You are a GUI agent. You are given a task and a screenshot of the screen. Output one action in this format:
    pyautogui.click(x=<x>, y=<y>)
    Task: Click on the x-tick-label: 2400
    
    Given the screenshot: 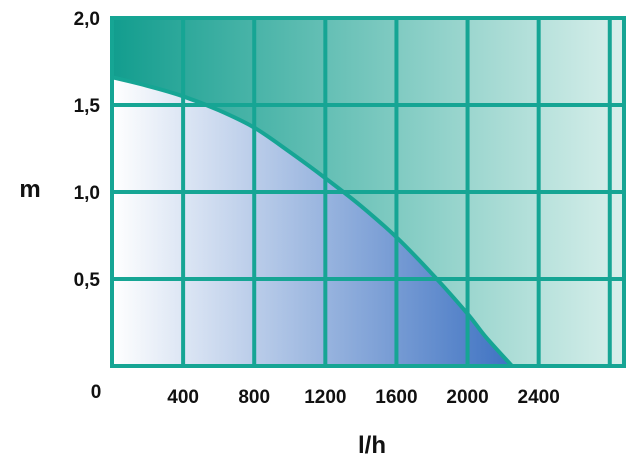 What is the action you would take?
    pyautogui.click(x=539, y=397)
    